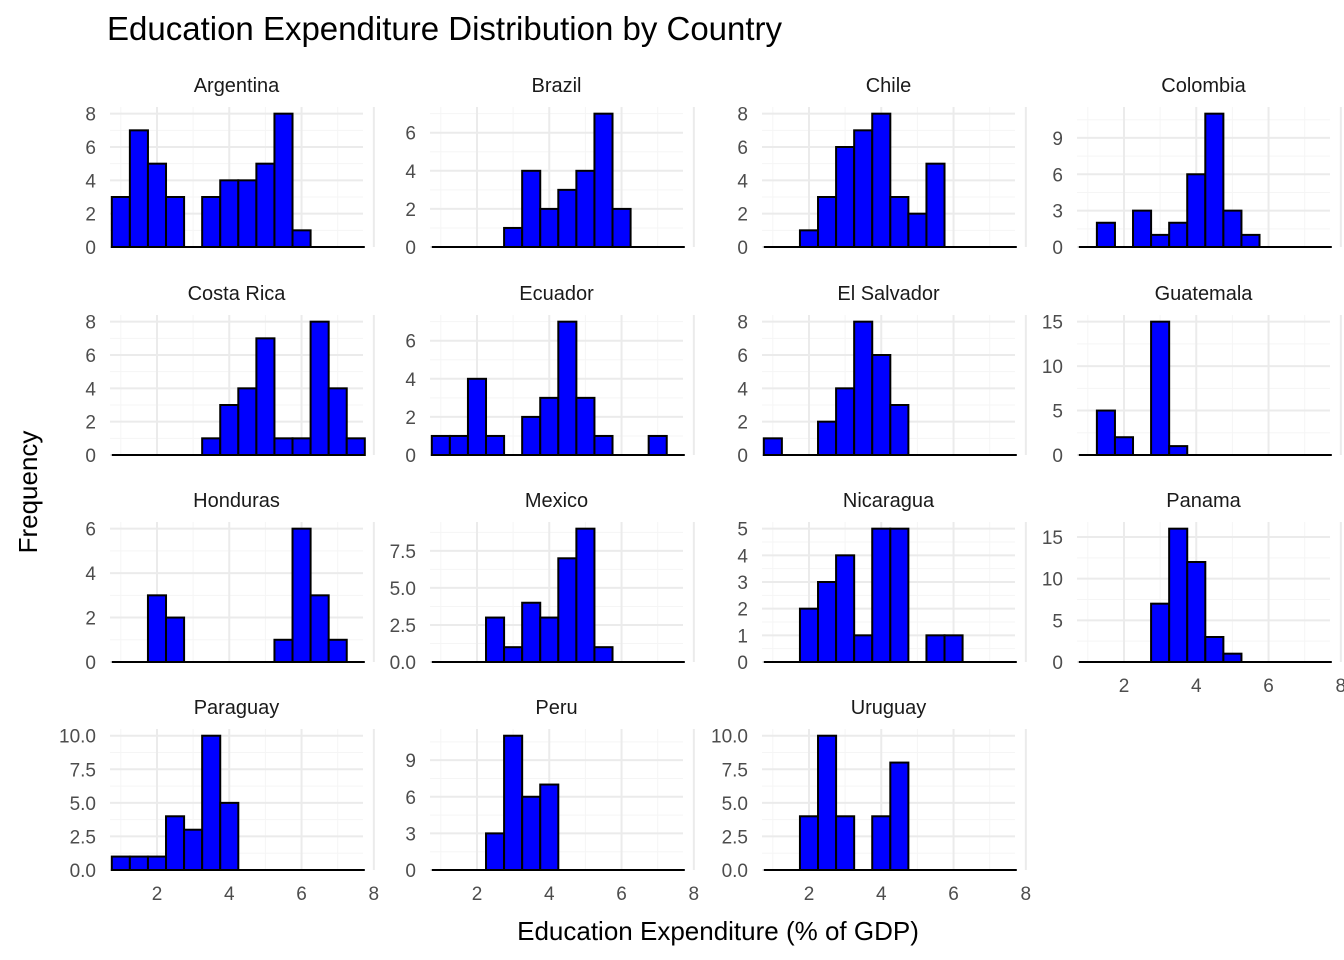  Describe the element at coordinates (1193, 593) in the screenshot. I see `facet-panama: Panama 0 5 10 15 2 4 6 8` at that location.